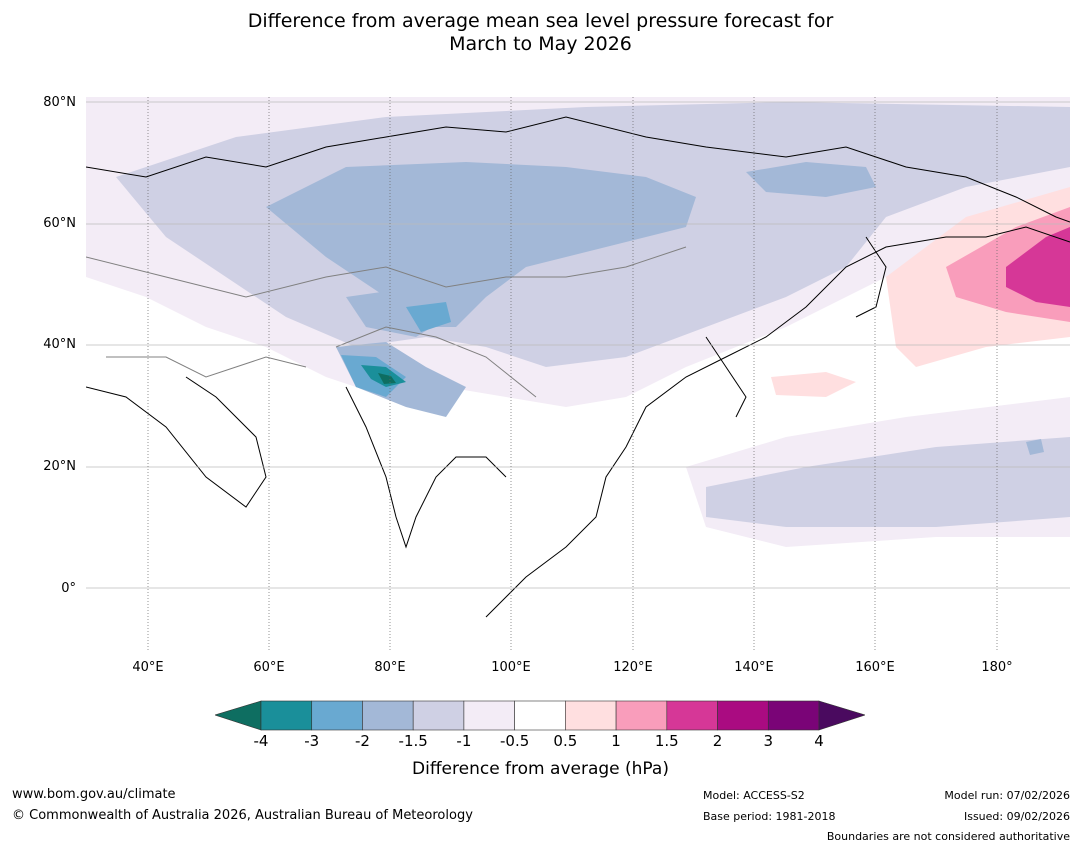 The height and width of the screenshot is (850, 1081). Describe the element at coordinates (633, 667) in the screenshot. I see `lon-label-120e: 120°E` at that location.